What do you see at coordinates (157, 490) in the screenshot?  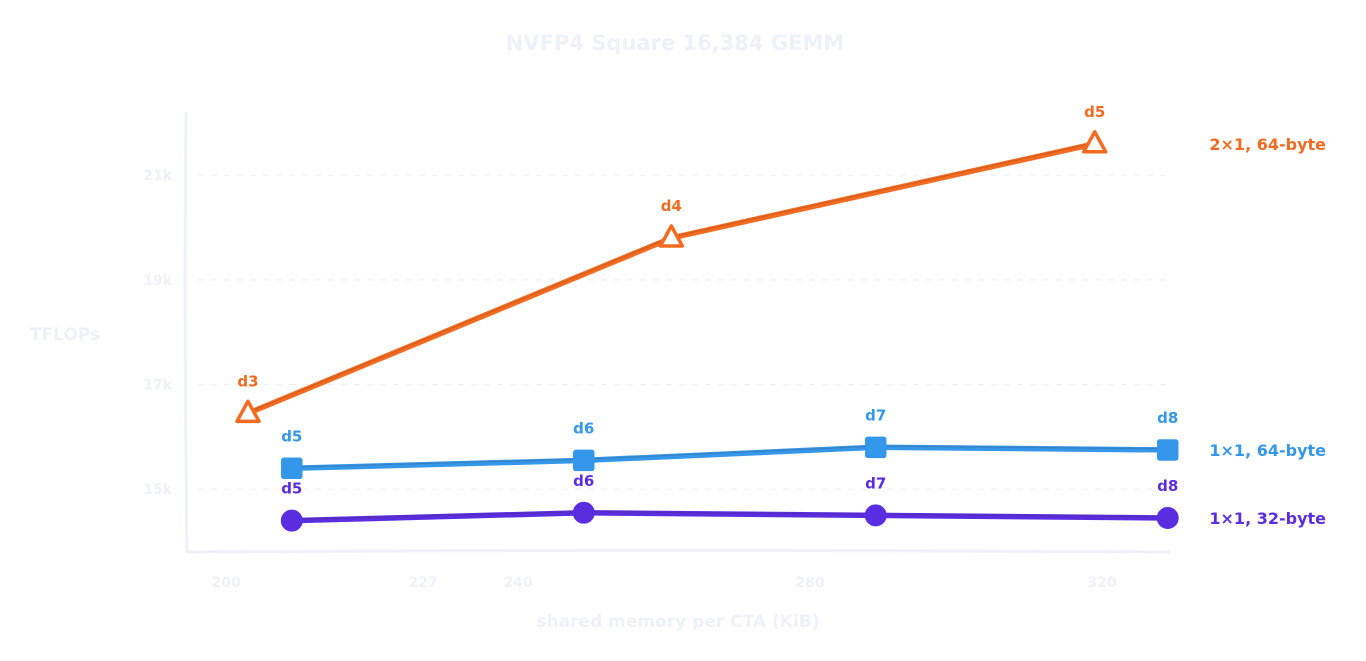 I see `y-tick-label: 15k` at bounding box center [157, 490].